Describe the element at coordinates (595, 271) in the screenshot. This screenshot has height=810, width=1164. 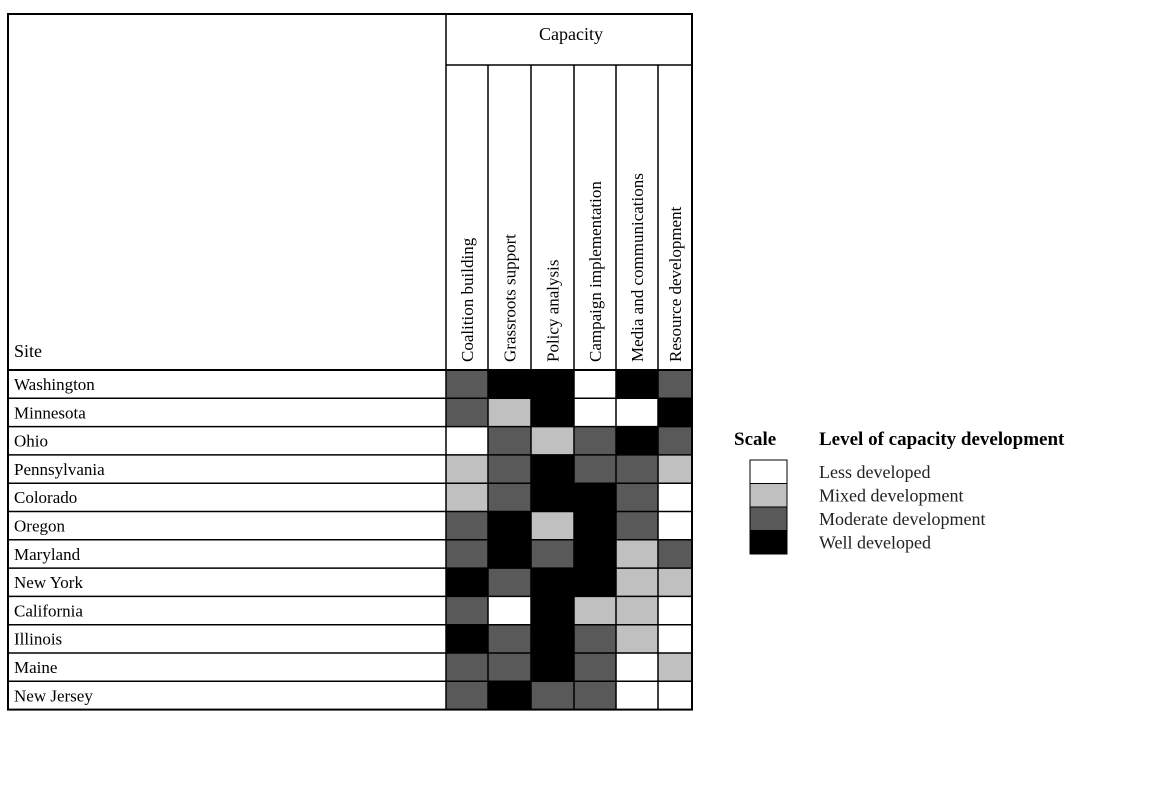
I see `column-label: Campaign implementation` at that location.